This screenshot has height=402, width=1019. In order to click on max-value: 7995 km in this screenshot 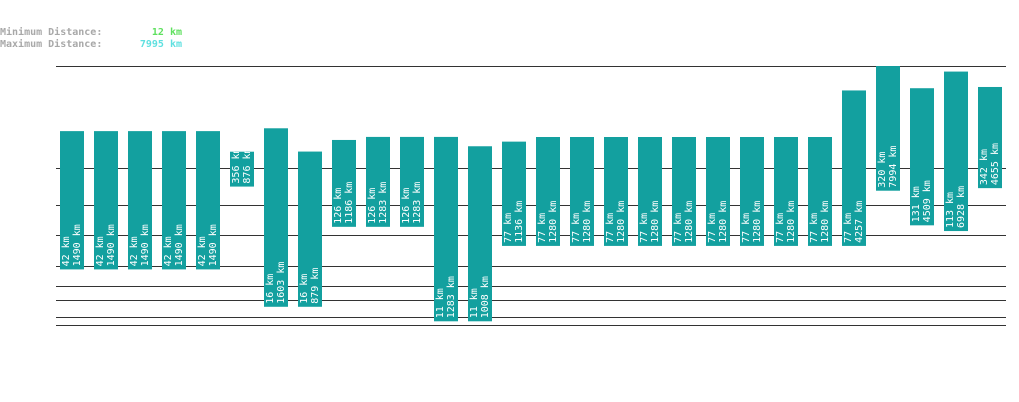, I will do `click(161, 44)`.